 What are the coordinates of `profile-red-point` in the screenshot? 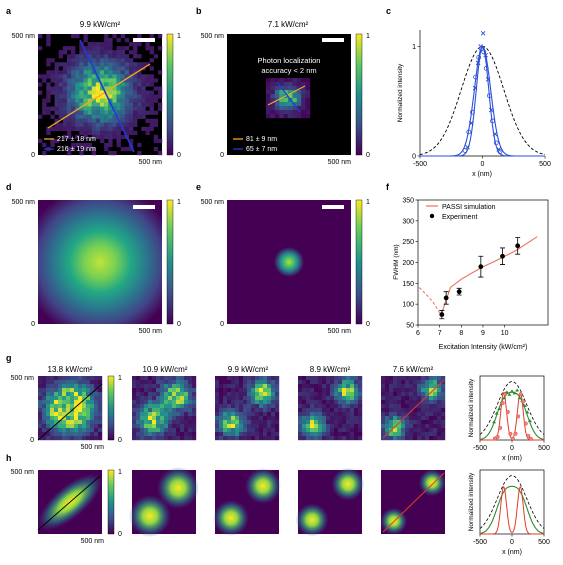 It's located at (515, 433).